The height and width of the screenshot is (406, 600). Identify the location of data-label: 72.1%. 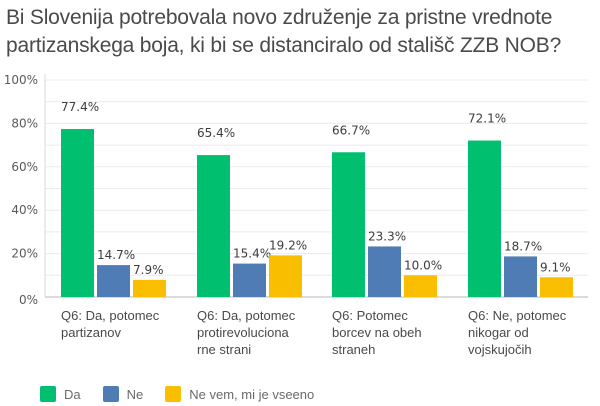
(487, 119).